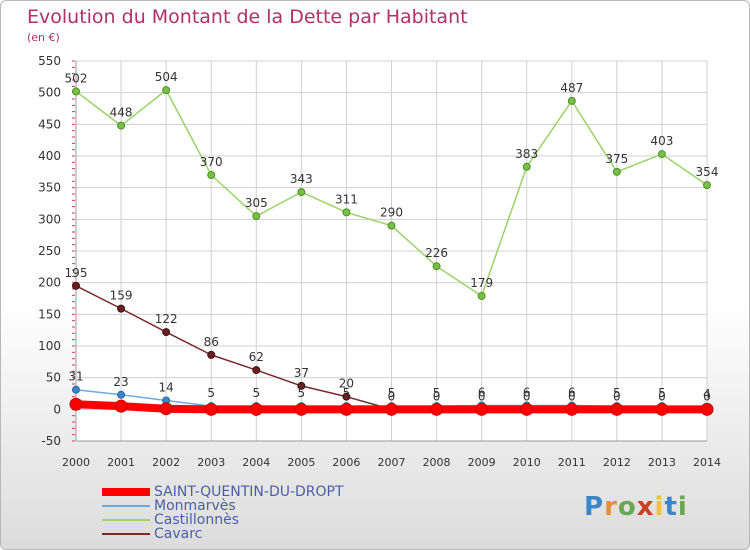  I want to click on x-tick-label: 2003, so click(211, 462).